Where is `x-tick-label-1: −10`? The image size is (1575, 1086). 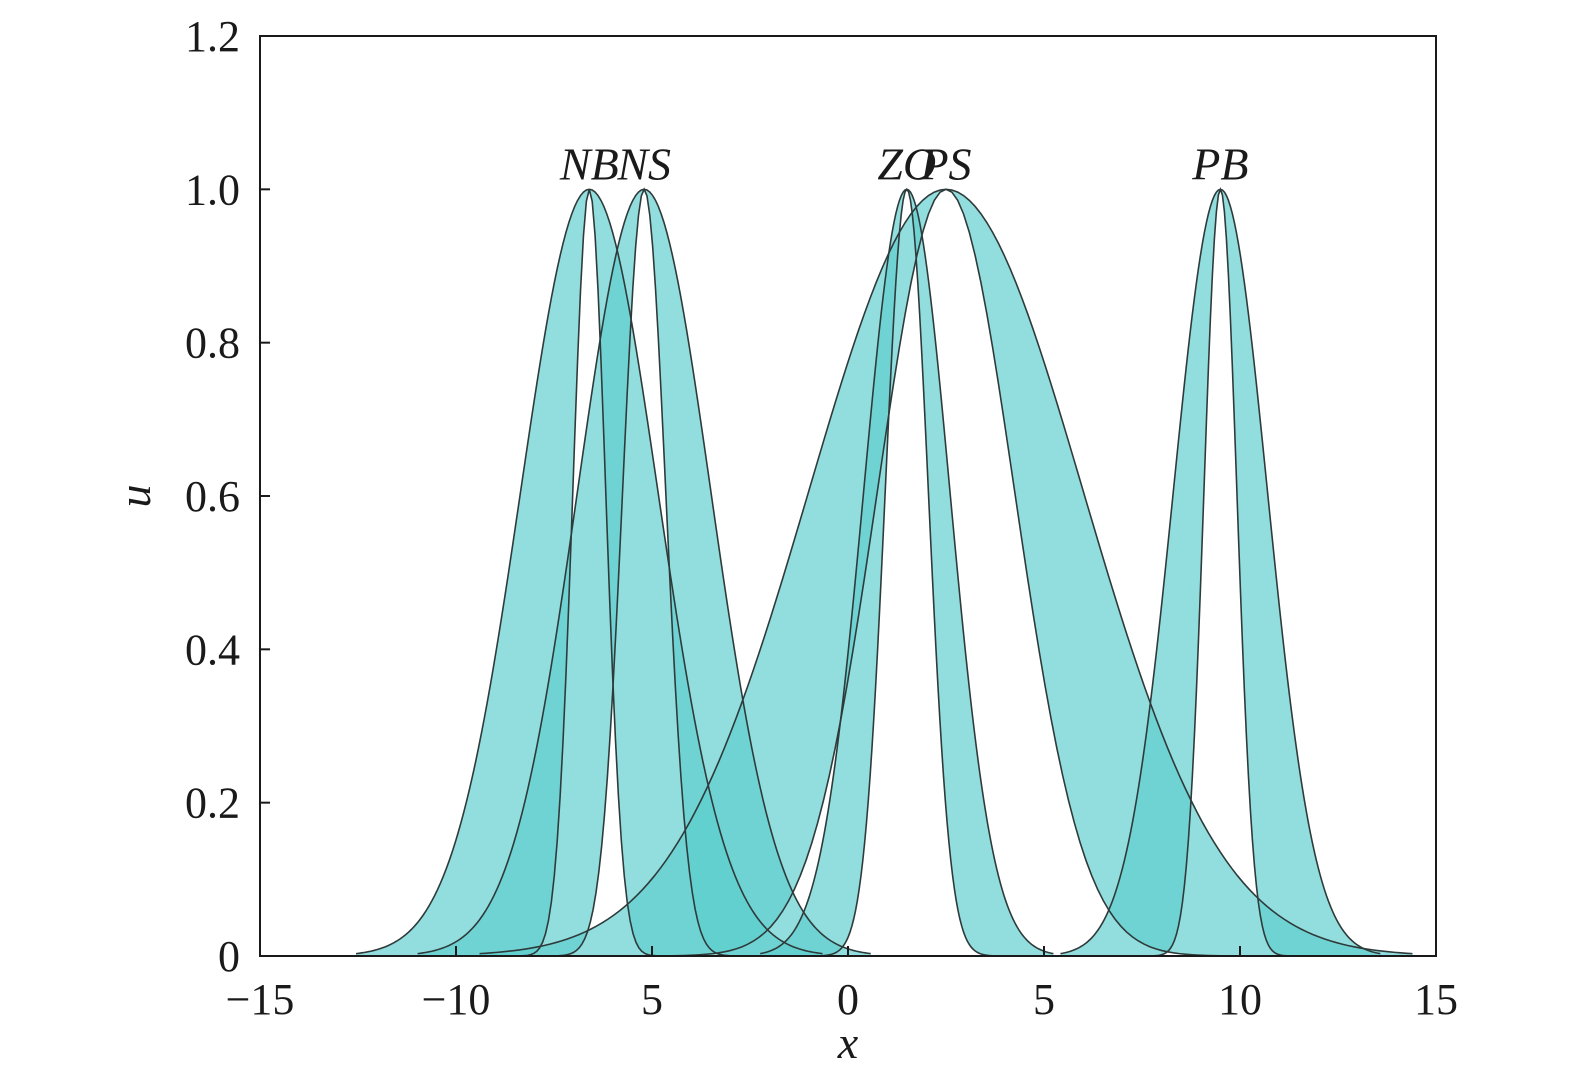
x-tick-label-1: −10 is located at coordinates (456, 999).